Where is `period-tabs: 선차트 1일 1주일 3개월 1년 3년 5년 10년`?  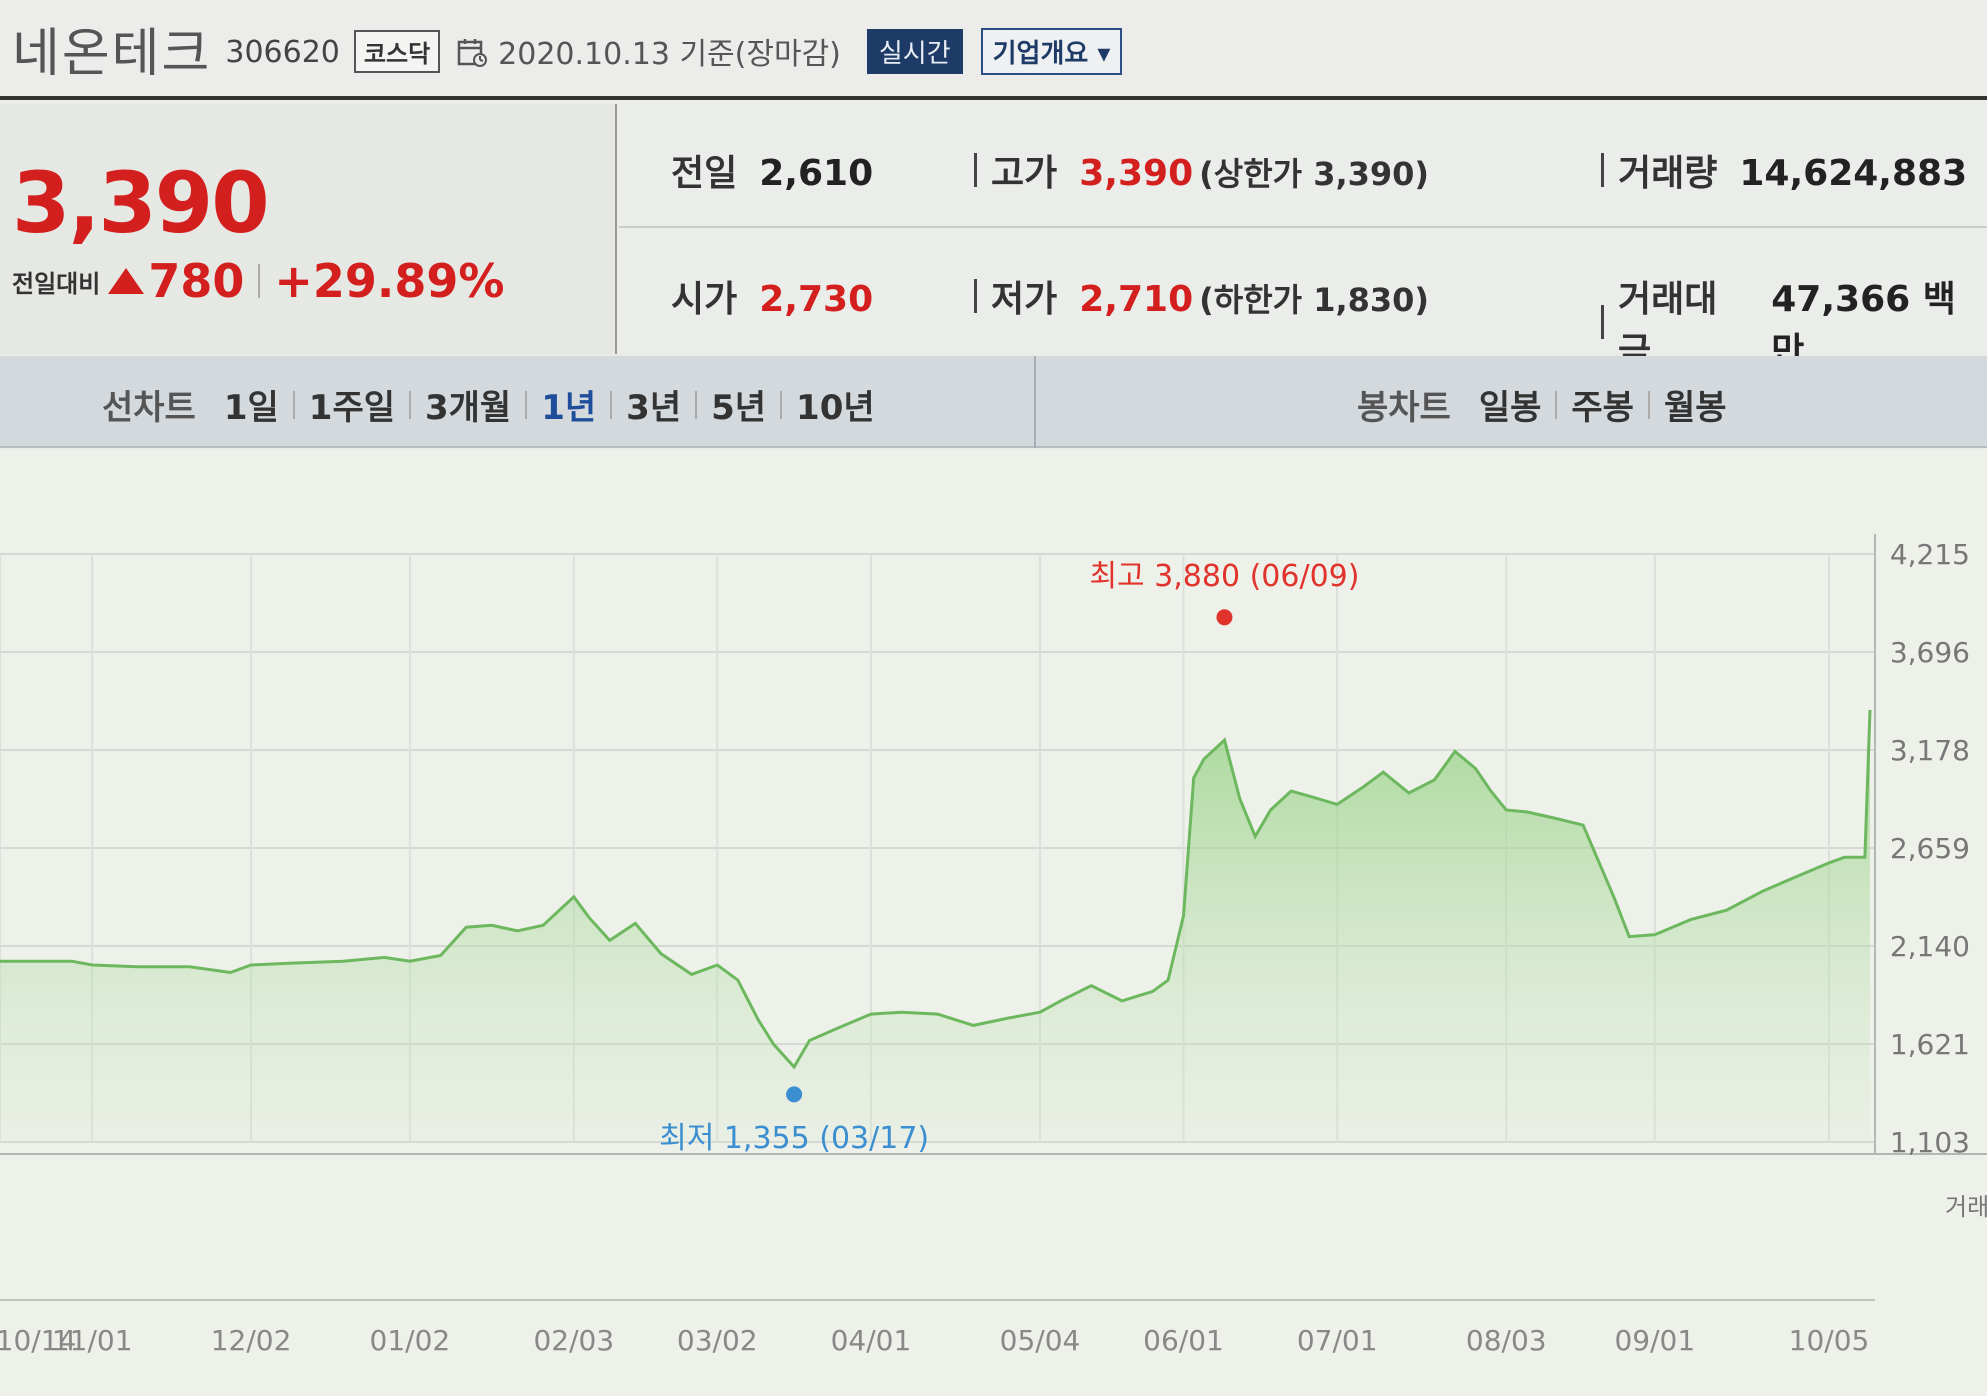 period-tabs: 선차트 1일 1주일 3개월 1년 3년 5년 10년 is located at coordinates (488, 404).